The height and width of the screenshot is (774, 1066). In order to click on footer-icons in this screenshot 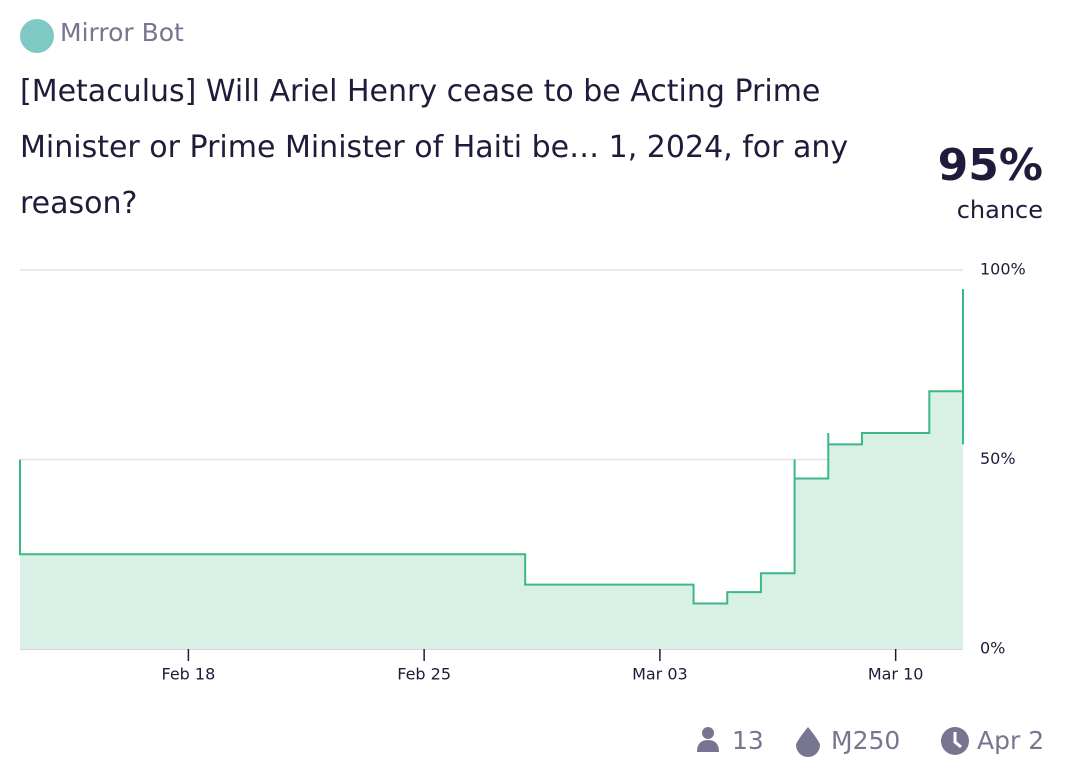, I will do `click(833, 742)`.